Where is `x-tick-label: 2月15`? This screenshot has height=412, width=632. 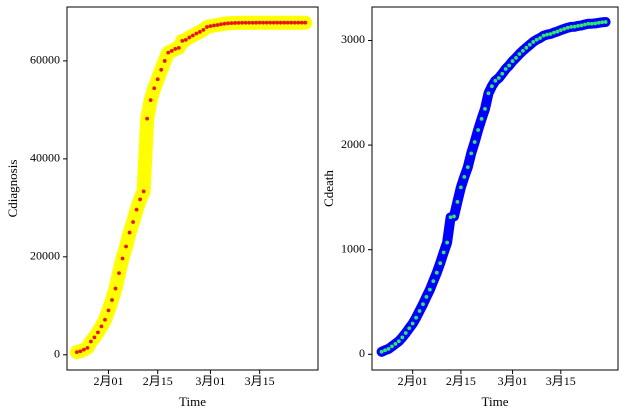
x-tick-label: 2月15 is located at coordinates (461, 381).